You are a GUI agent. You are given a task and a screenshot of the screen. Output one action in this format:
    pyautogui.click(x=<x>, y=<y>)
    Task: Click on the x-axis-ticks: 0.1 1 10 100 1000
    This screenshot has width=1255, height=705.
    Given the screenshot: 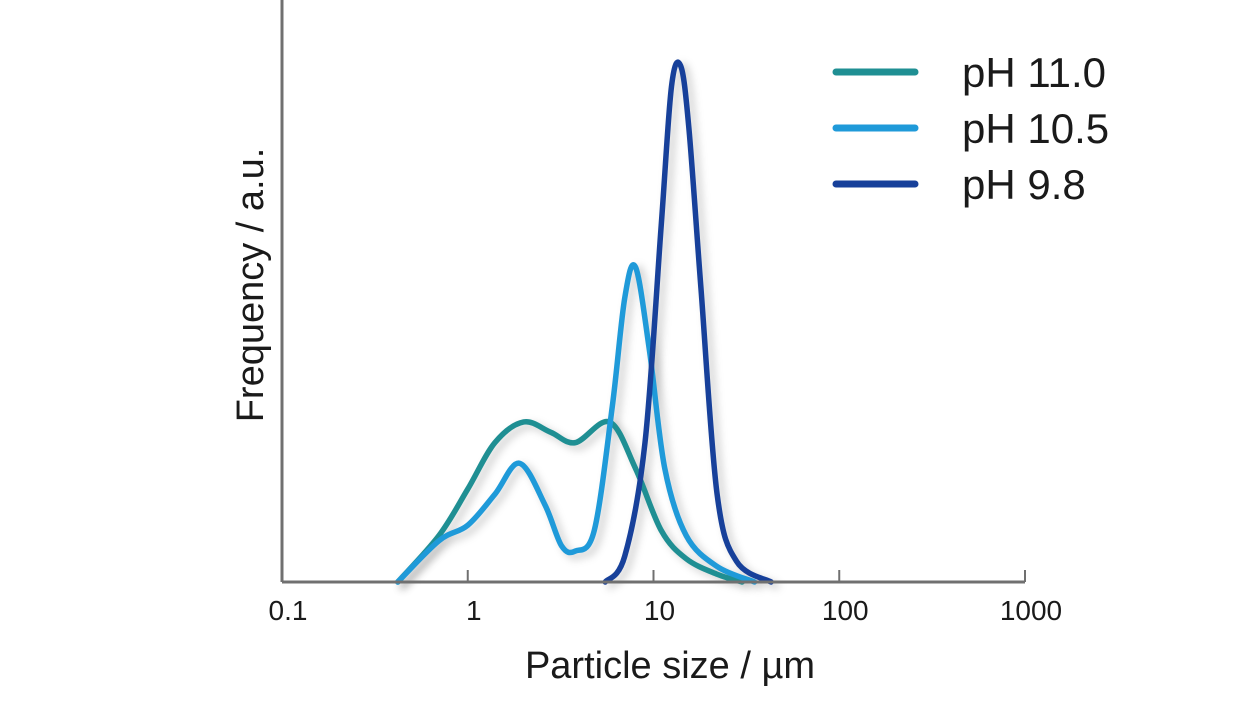 What is the action you would take?
    pyautogui.click(x=665, y=598)
    